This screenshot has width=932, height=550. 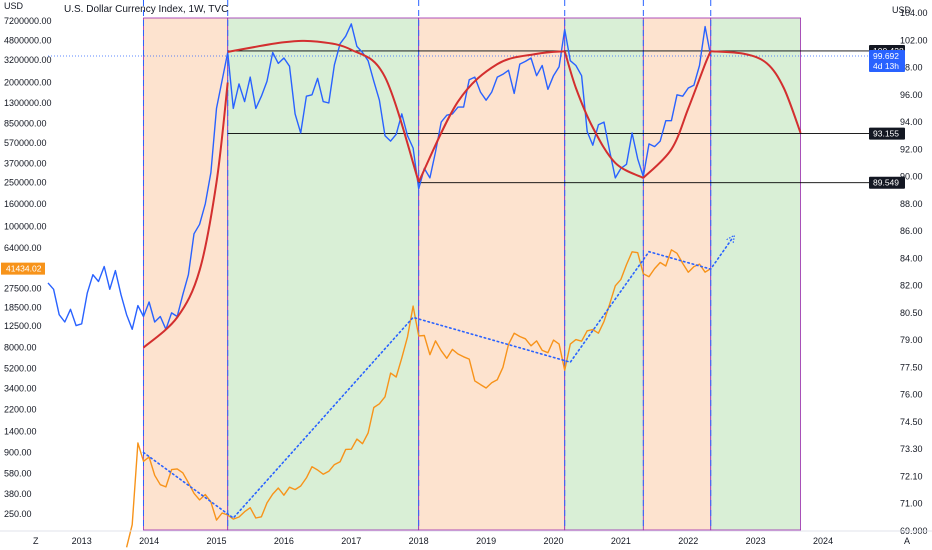 I want to click on left-tick-label: 380.00, so click(x=18, y=494).